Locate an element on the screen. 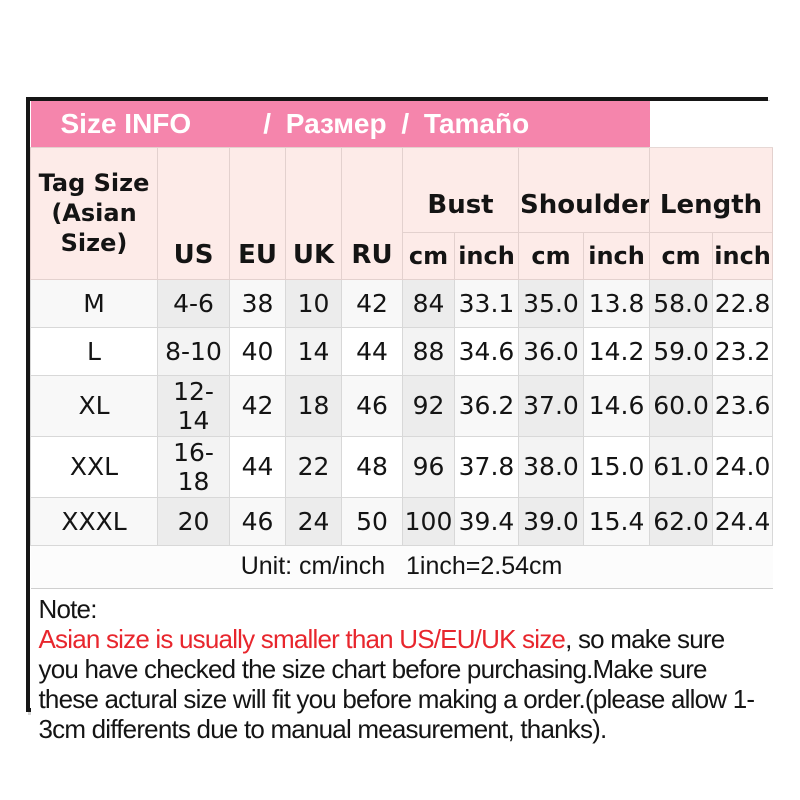 The image size is (800, 800). shoulder-inch-value: 14.6 is located at coordinates (616, 405).